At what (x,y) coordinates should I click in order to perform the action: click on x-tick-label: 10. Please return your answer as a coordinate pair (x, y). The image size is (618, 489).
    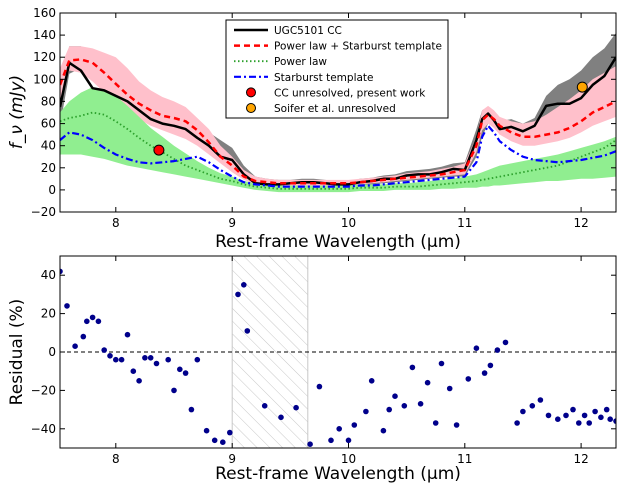
    Looking at the image, I should click on (348, 223).